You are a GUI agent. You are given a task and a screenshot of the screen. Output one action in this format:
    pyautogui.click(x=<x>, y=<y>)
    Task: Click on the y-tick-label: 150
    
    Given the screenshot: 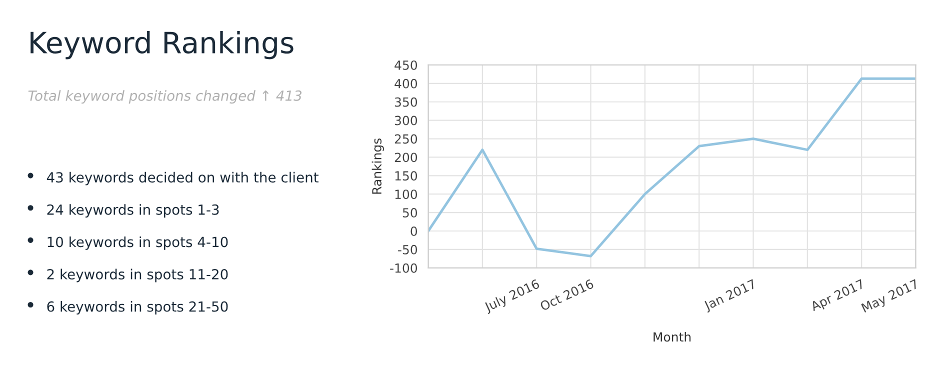 What is the action you would take?
    pyautogui.click(x=406, y=176)
    